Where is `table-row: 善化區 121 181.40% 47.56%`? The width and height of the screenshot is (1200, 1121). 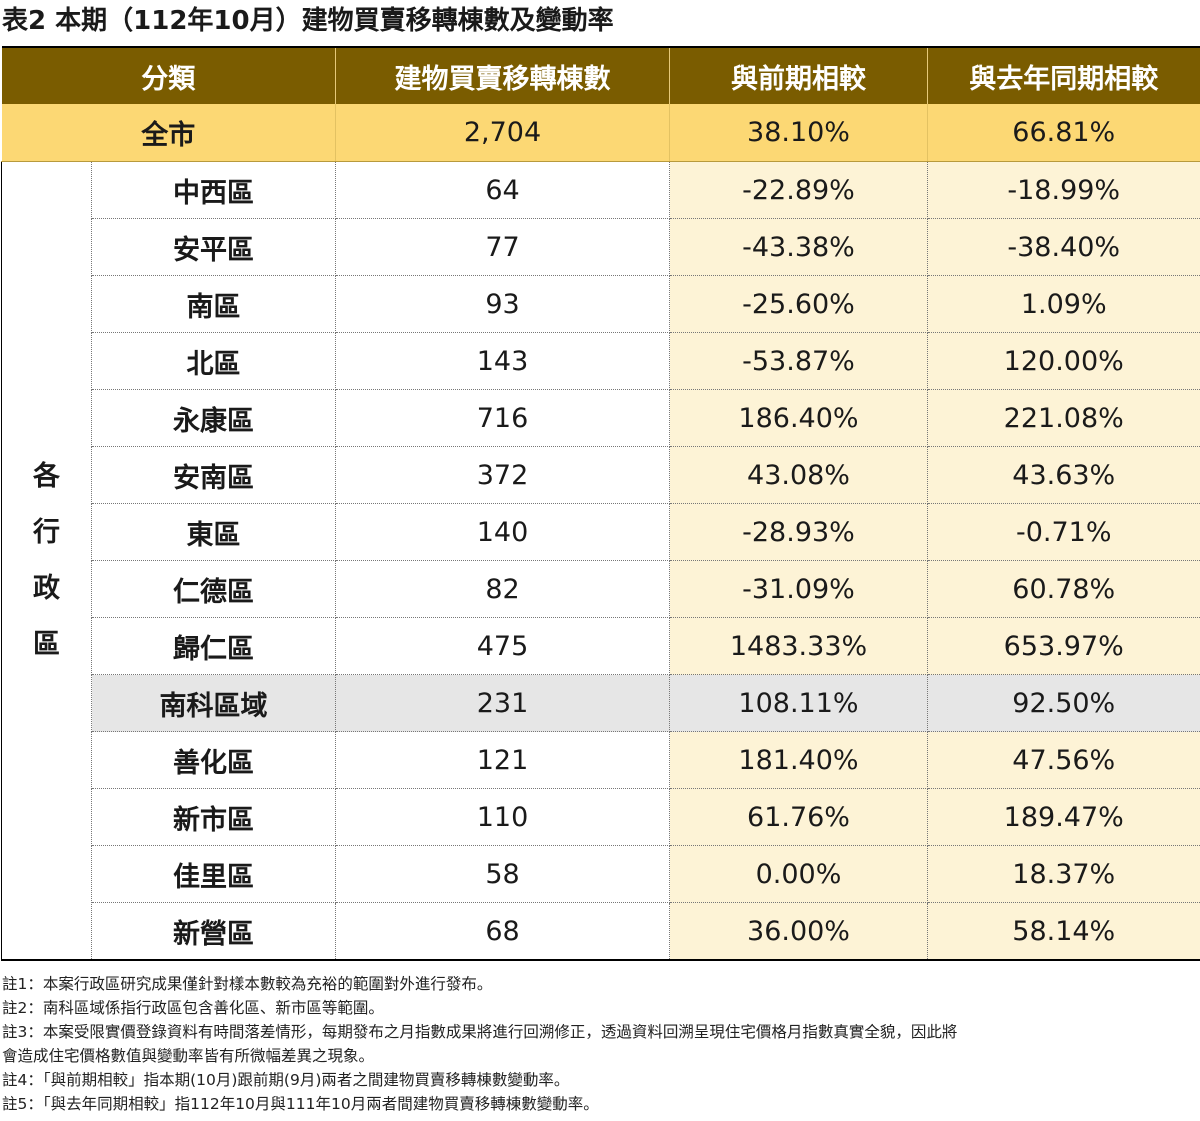
table-row: 善化區 121 181.40% 47.56% is located at coordinates (601, 760).